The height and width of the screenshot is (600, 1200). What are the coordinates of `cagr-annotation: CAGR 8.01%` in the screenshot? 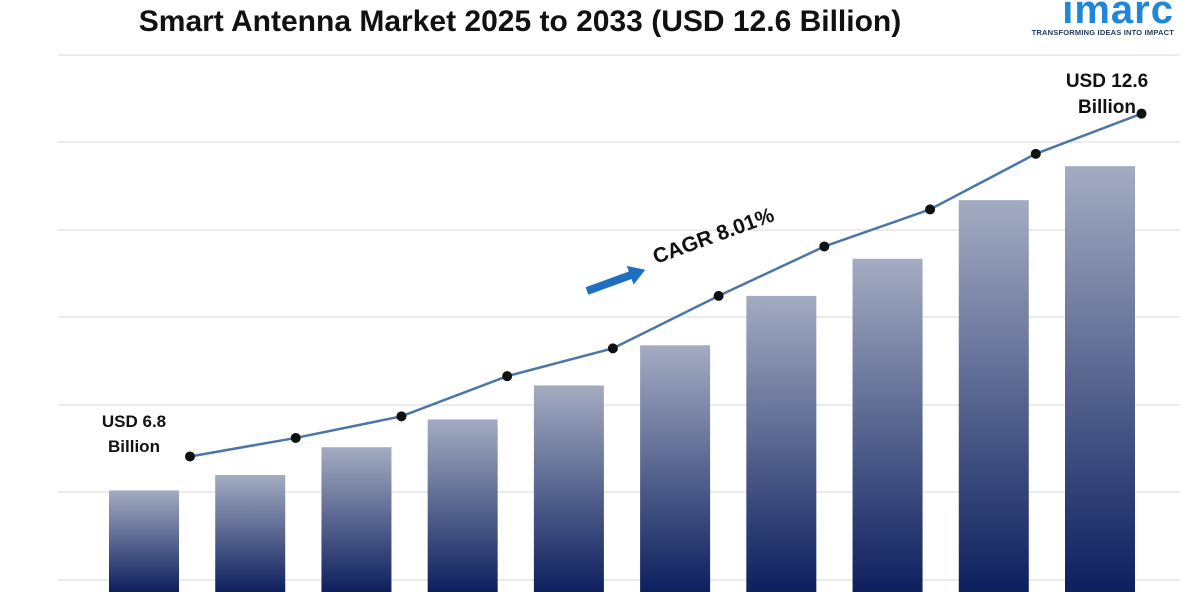 It's located at (681, 249).